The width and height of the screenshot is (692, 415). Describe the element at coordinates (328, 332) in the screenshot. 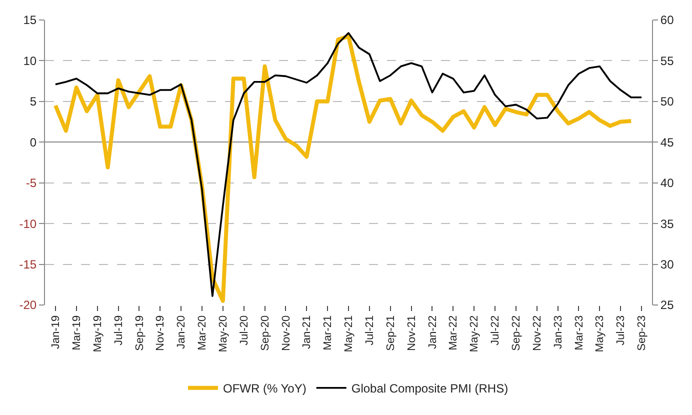

I see `x-tick-label: Mar-21` at that location.